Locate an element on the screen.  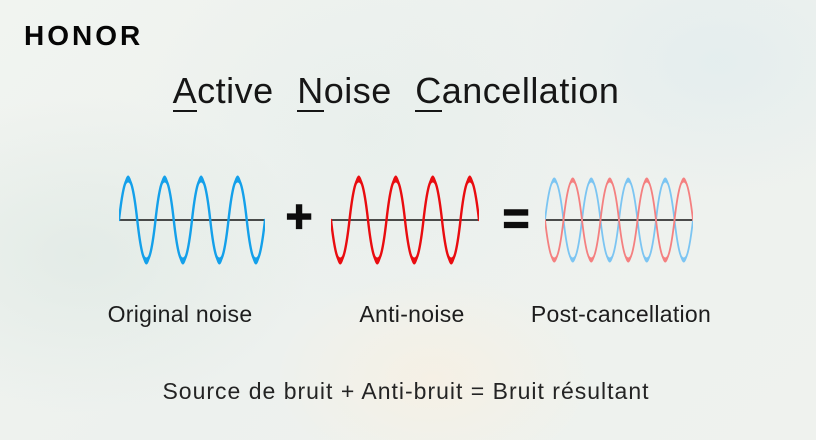
title-initial-n: N is located at coordinates (310, 91).